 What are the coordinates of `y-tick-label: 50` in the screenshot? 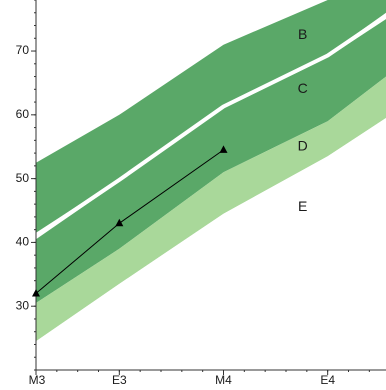 It's located at (23, 178).